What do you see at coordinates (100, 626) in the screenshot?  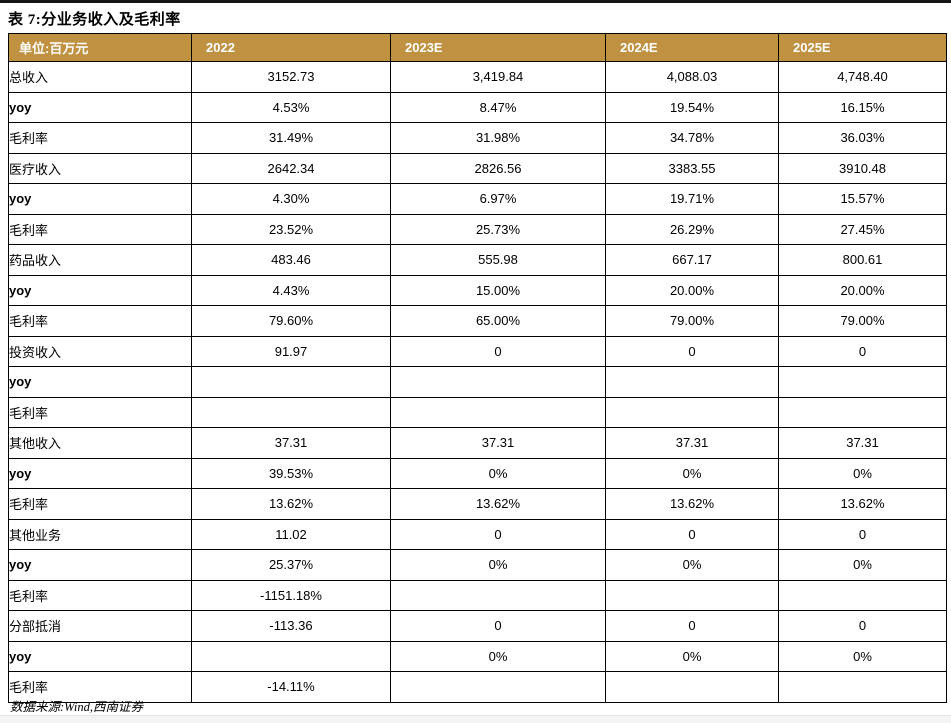 I see `row-label: 分部抵消` at bounding box center [100, 626].